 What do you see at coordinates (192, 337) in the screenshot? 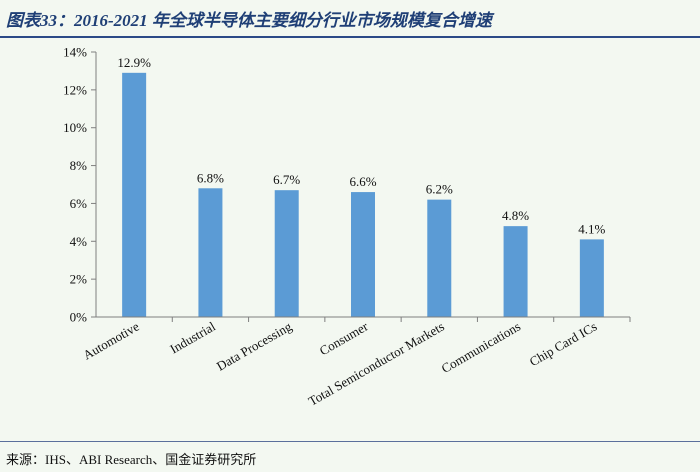
I see `x-category-label: Industrial` at bounding box center [192, 337].